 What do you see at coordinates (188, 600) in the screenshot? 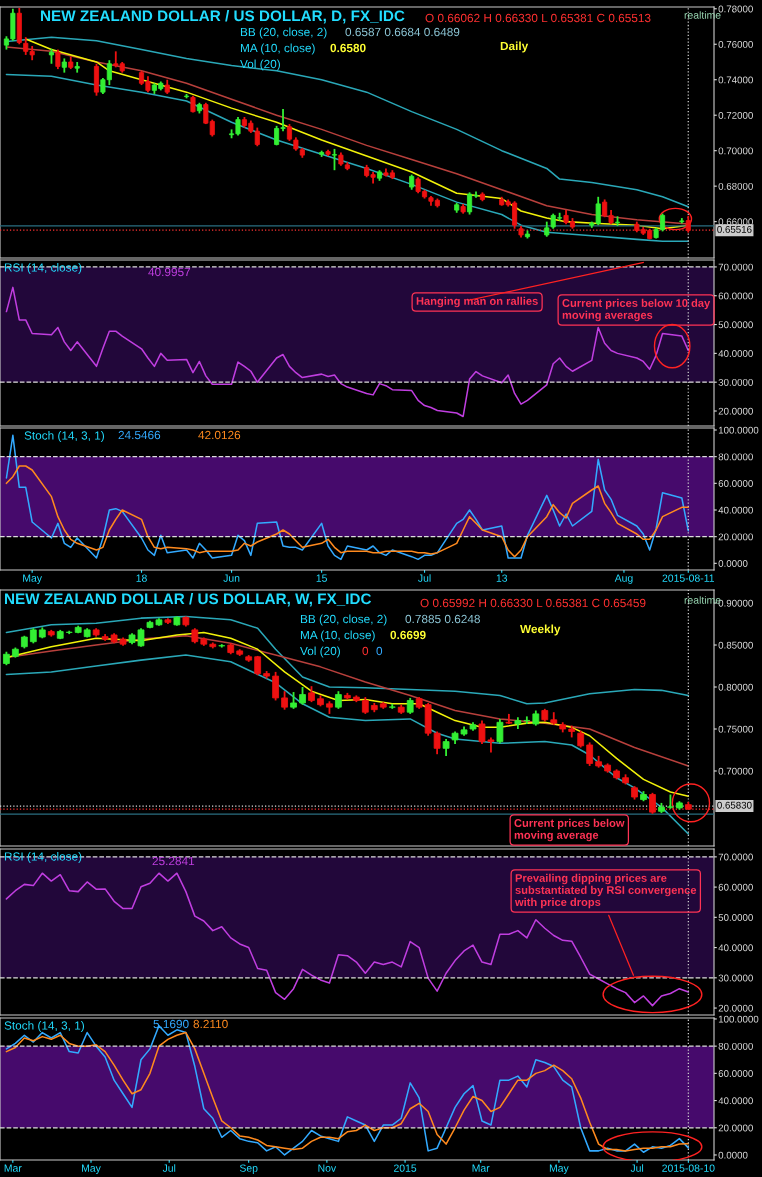
I see `chart-title: NEW ZEALAND DOLLAR / US DOLLAR, W, FX_IDC` at bounding box center [188, 600].